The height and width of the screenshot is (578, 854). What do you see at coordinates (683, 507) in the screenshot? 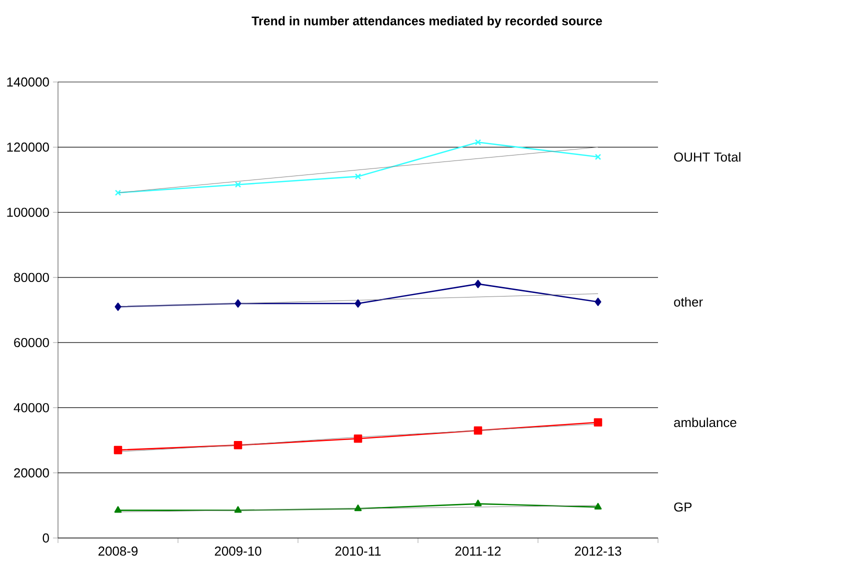
I see `text: GP` at bounding box center [683, 507].